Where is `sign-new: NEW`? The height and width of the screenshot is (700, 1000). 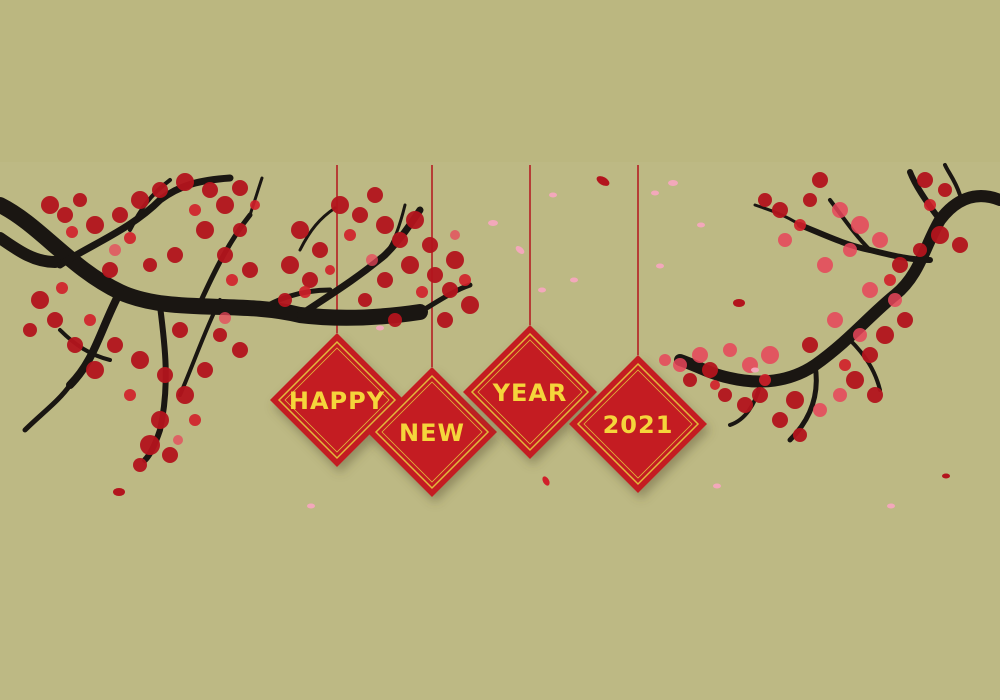
sign-new: NEW is located at coordinates (432, 432).